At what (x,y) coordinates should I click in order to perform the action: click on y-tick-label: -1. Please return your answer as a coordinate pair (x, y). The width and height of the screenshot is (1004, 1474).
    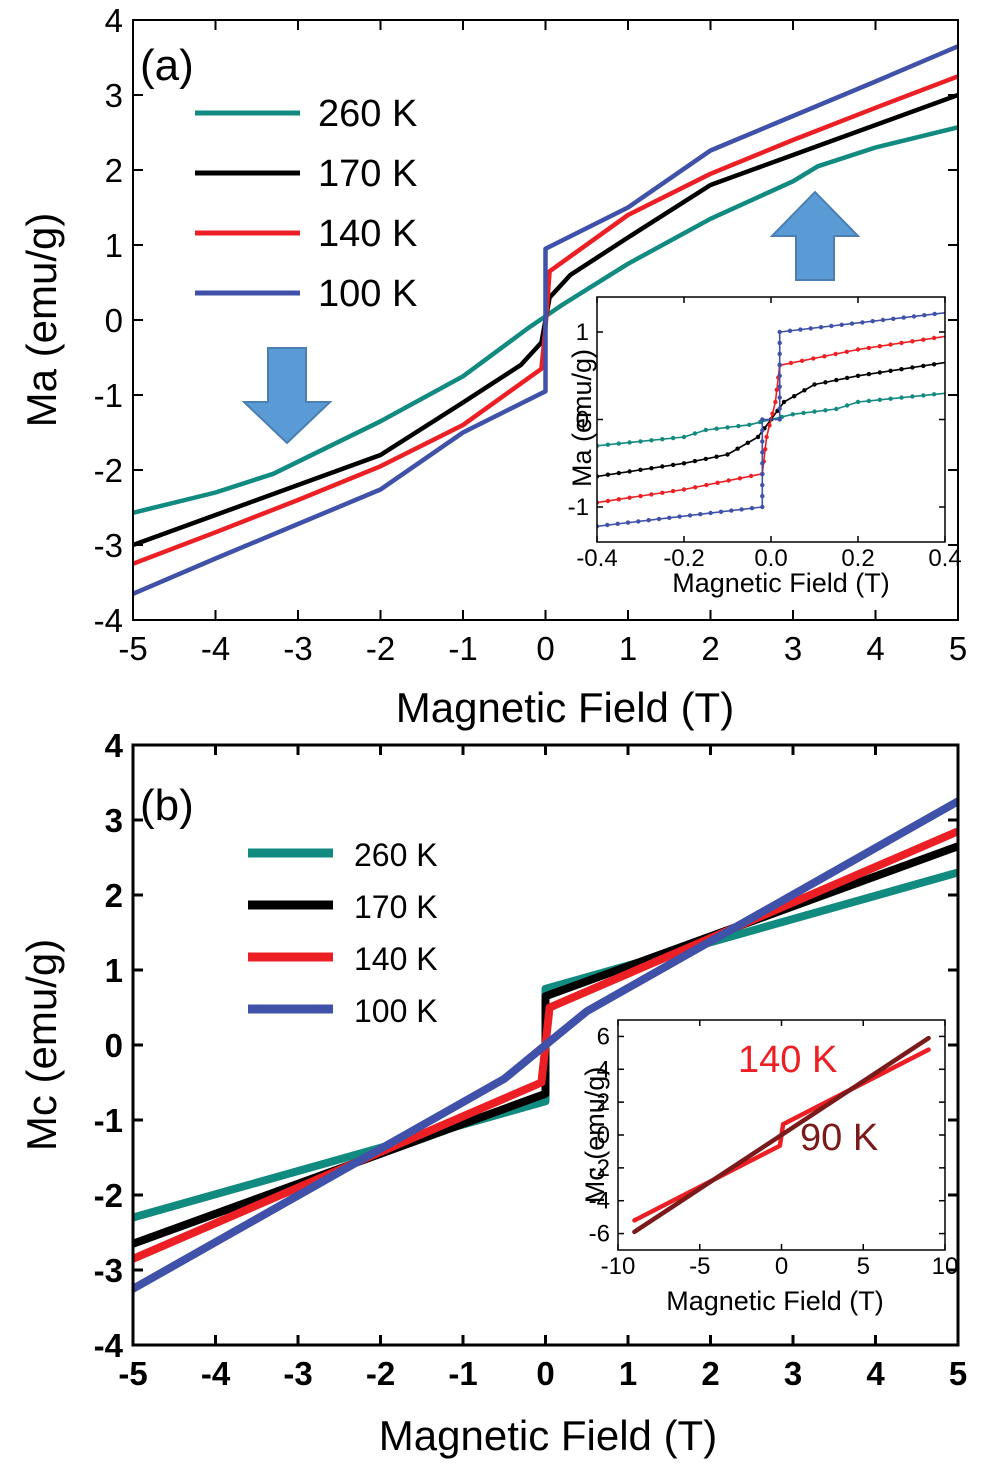
    Looking at the image, I should click on (578, 507).